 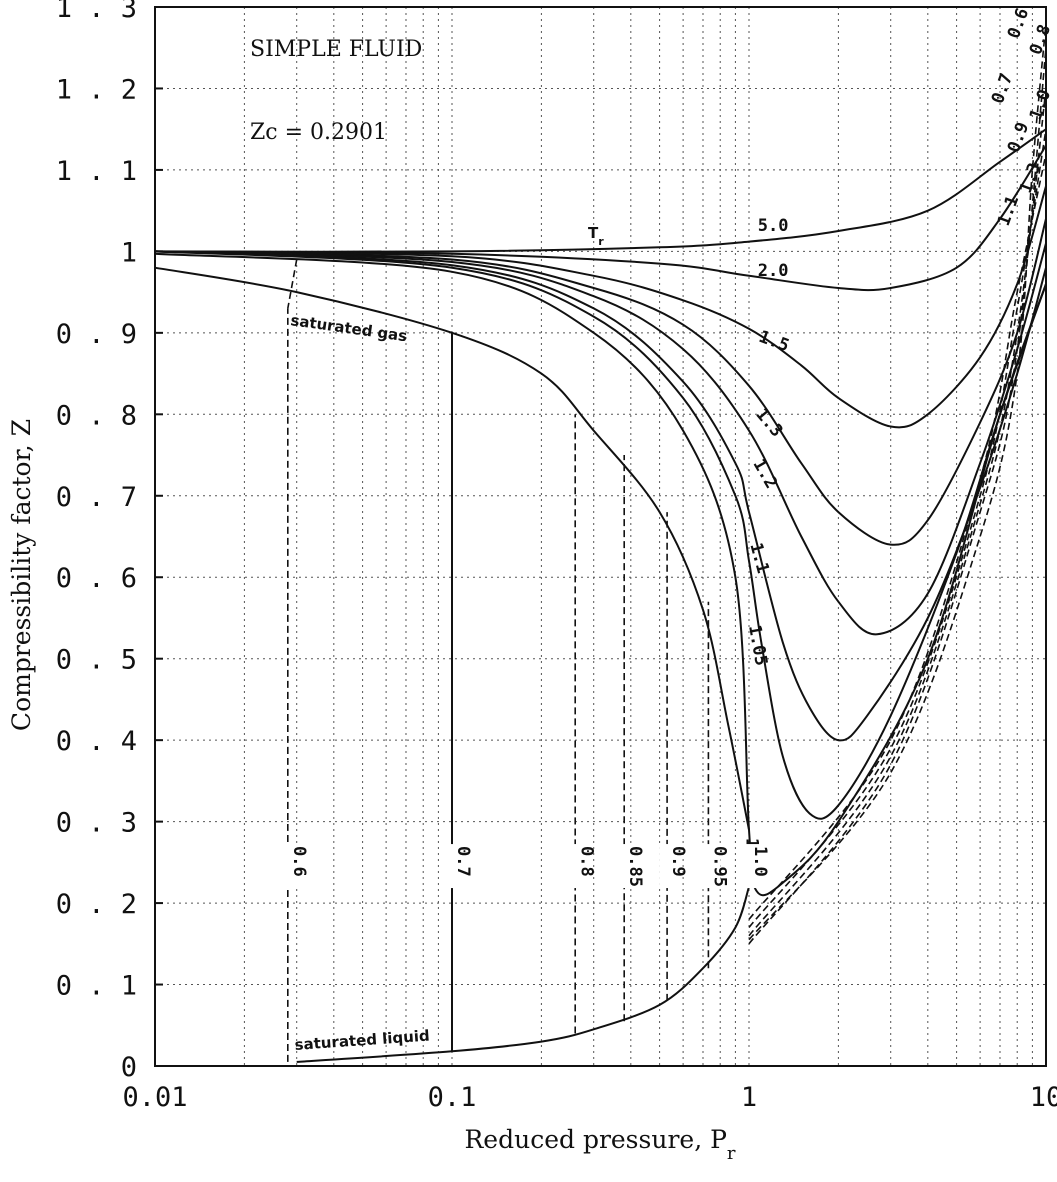 What do you see at coordinates (635, 866) in the screenshot?
I see `isotherm-label: 0.85` at bounding box center [635, 866].